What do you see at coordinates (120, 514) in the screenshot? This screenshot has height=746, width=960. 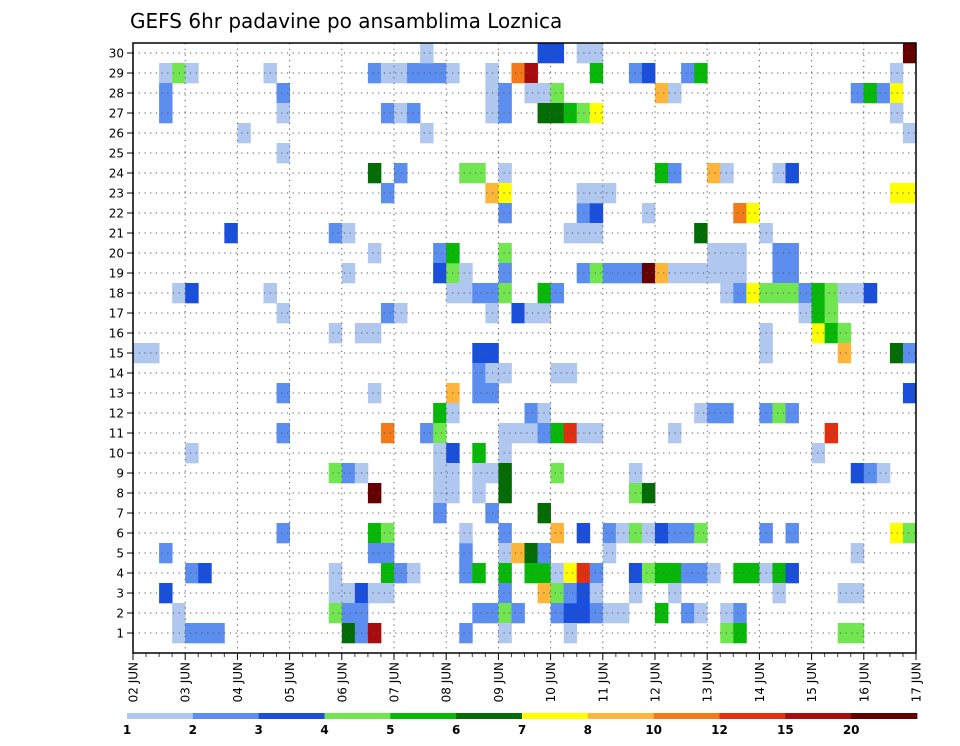 I see `y-tick-label: 7` at bounding box center [120, 514].